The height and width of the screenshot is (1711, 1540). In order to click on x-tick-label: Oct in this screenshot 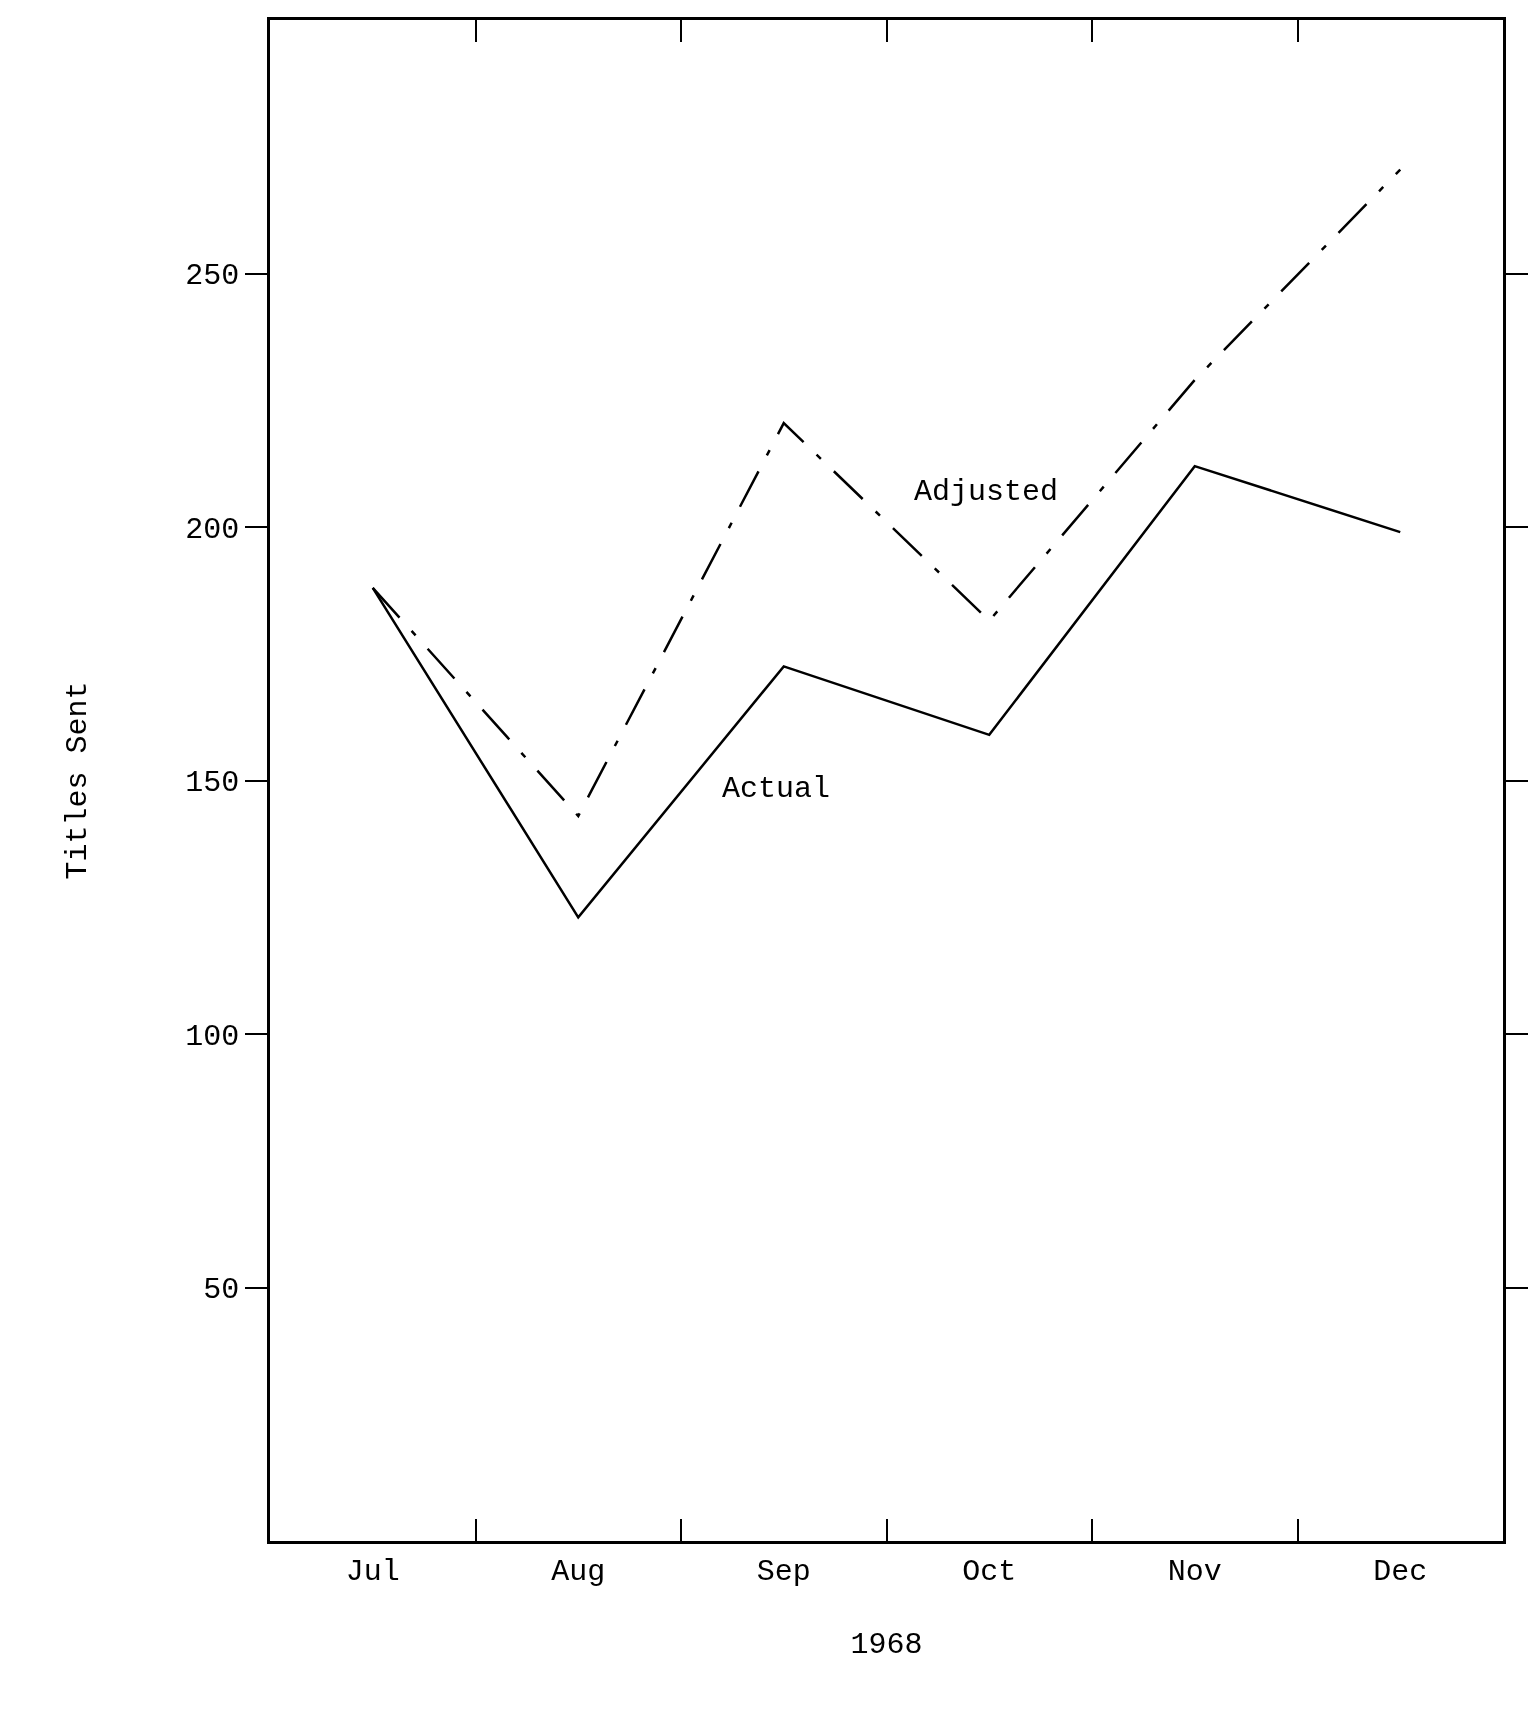, I will do `click(989, 1571)`.